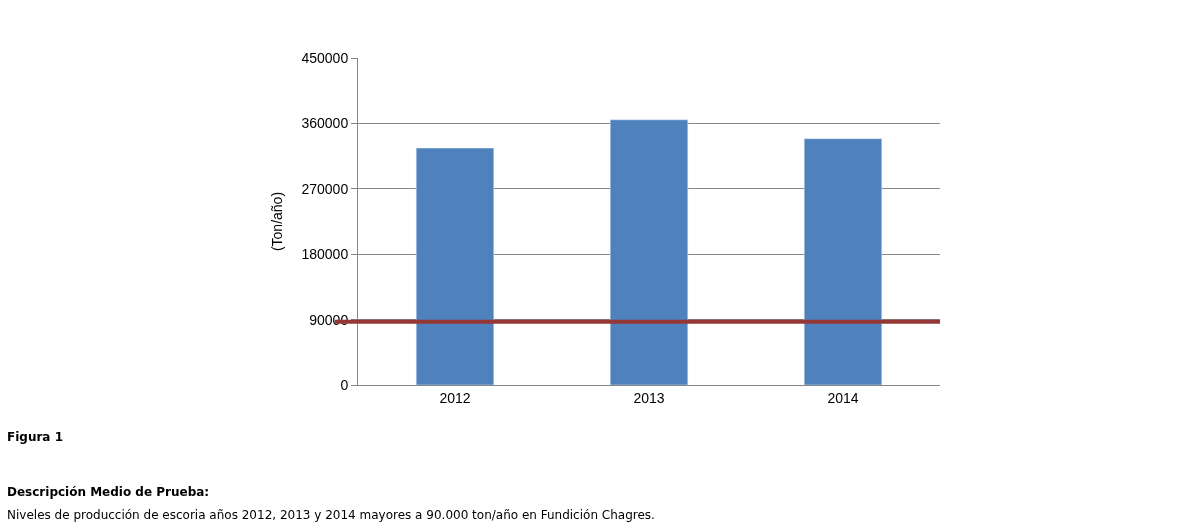  What do you see at coordinates (843, 397) in the screenshot?
I see `x-tick-label: 2014` at bounding box center [843, 397].